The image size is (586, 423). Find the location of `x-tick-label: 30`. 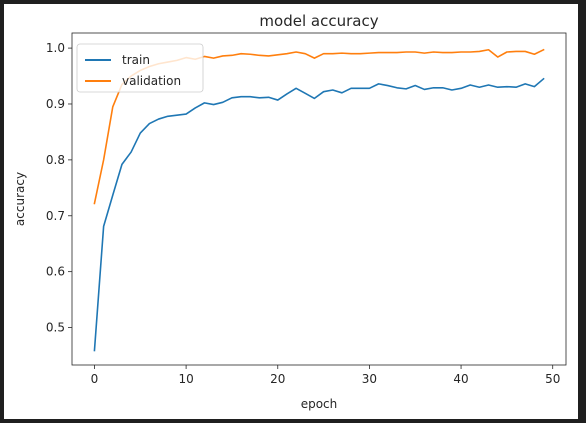

x-tick-label: 30 is located at coordinates (369, 379).